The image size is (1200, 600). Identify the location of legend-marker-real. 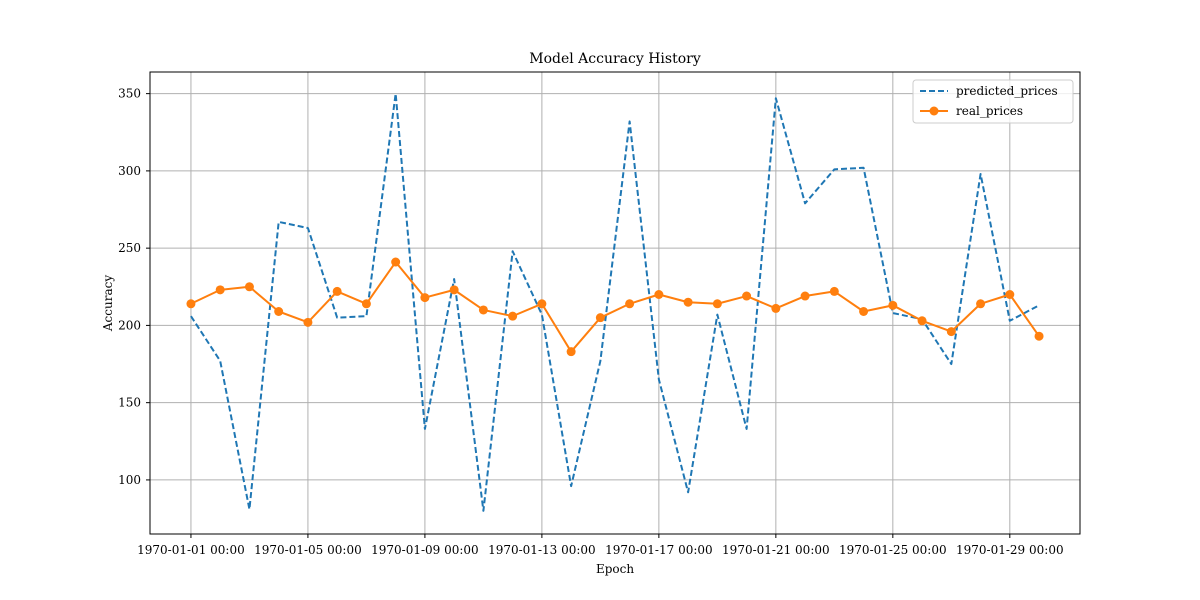
(934, 111).